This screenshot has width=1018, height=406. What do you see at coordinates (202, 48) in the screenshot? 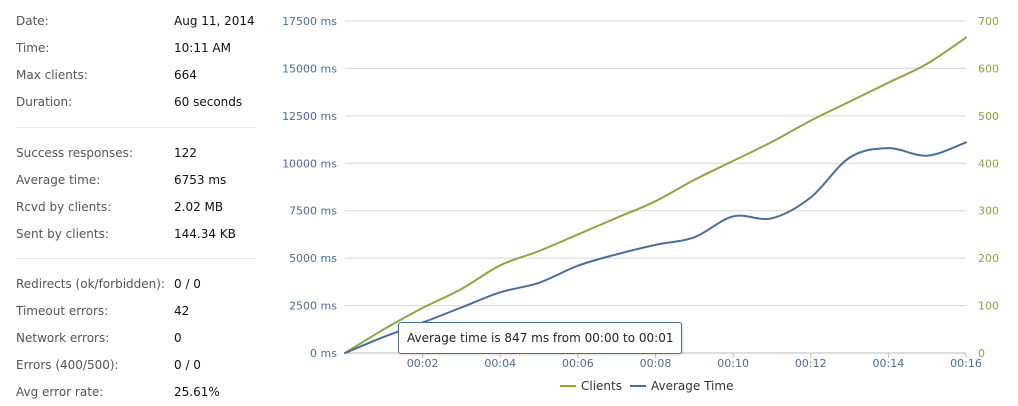
I see `stat-value: 10:11 AM` at bounding box center [202, 48].